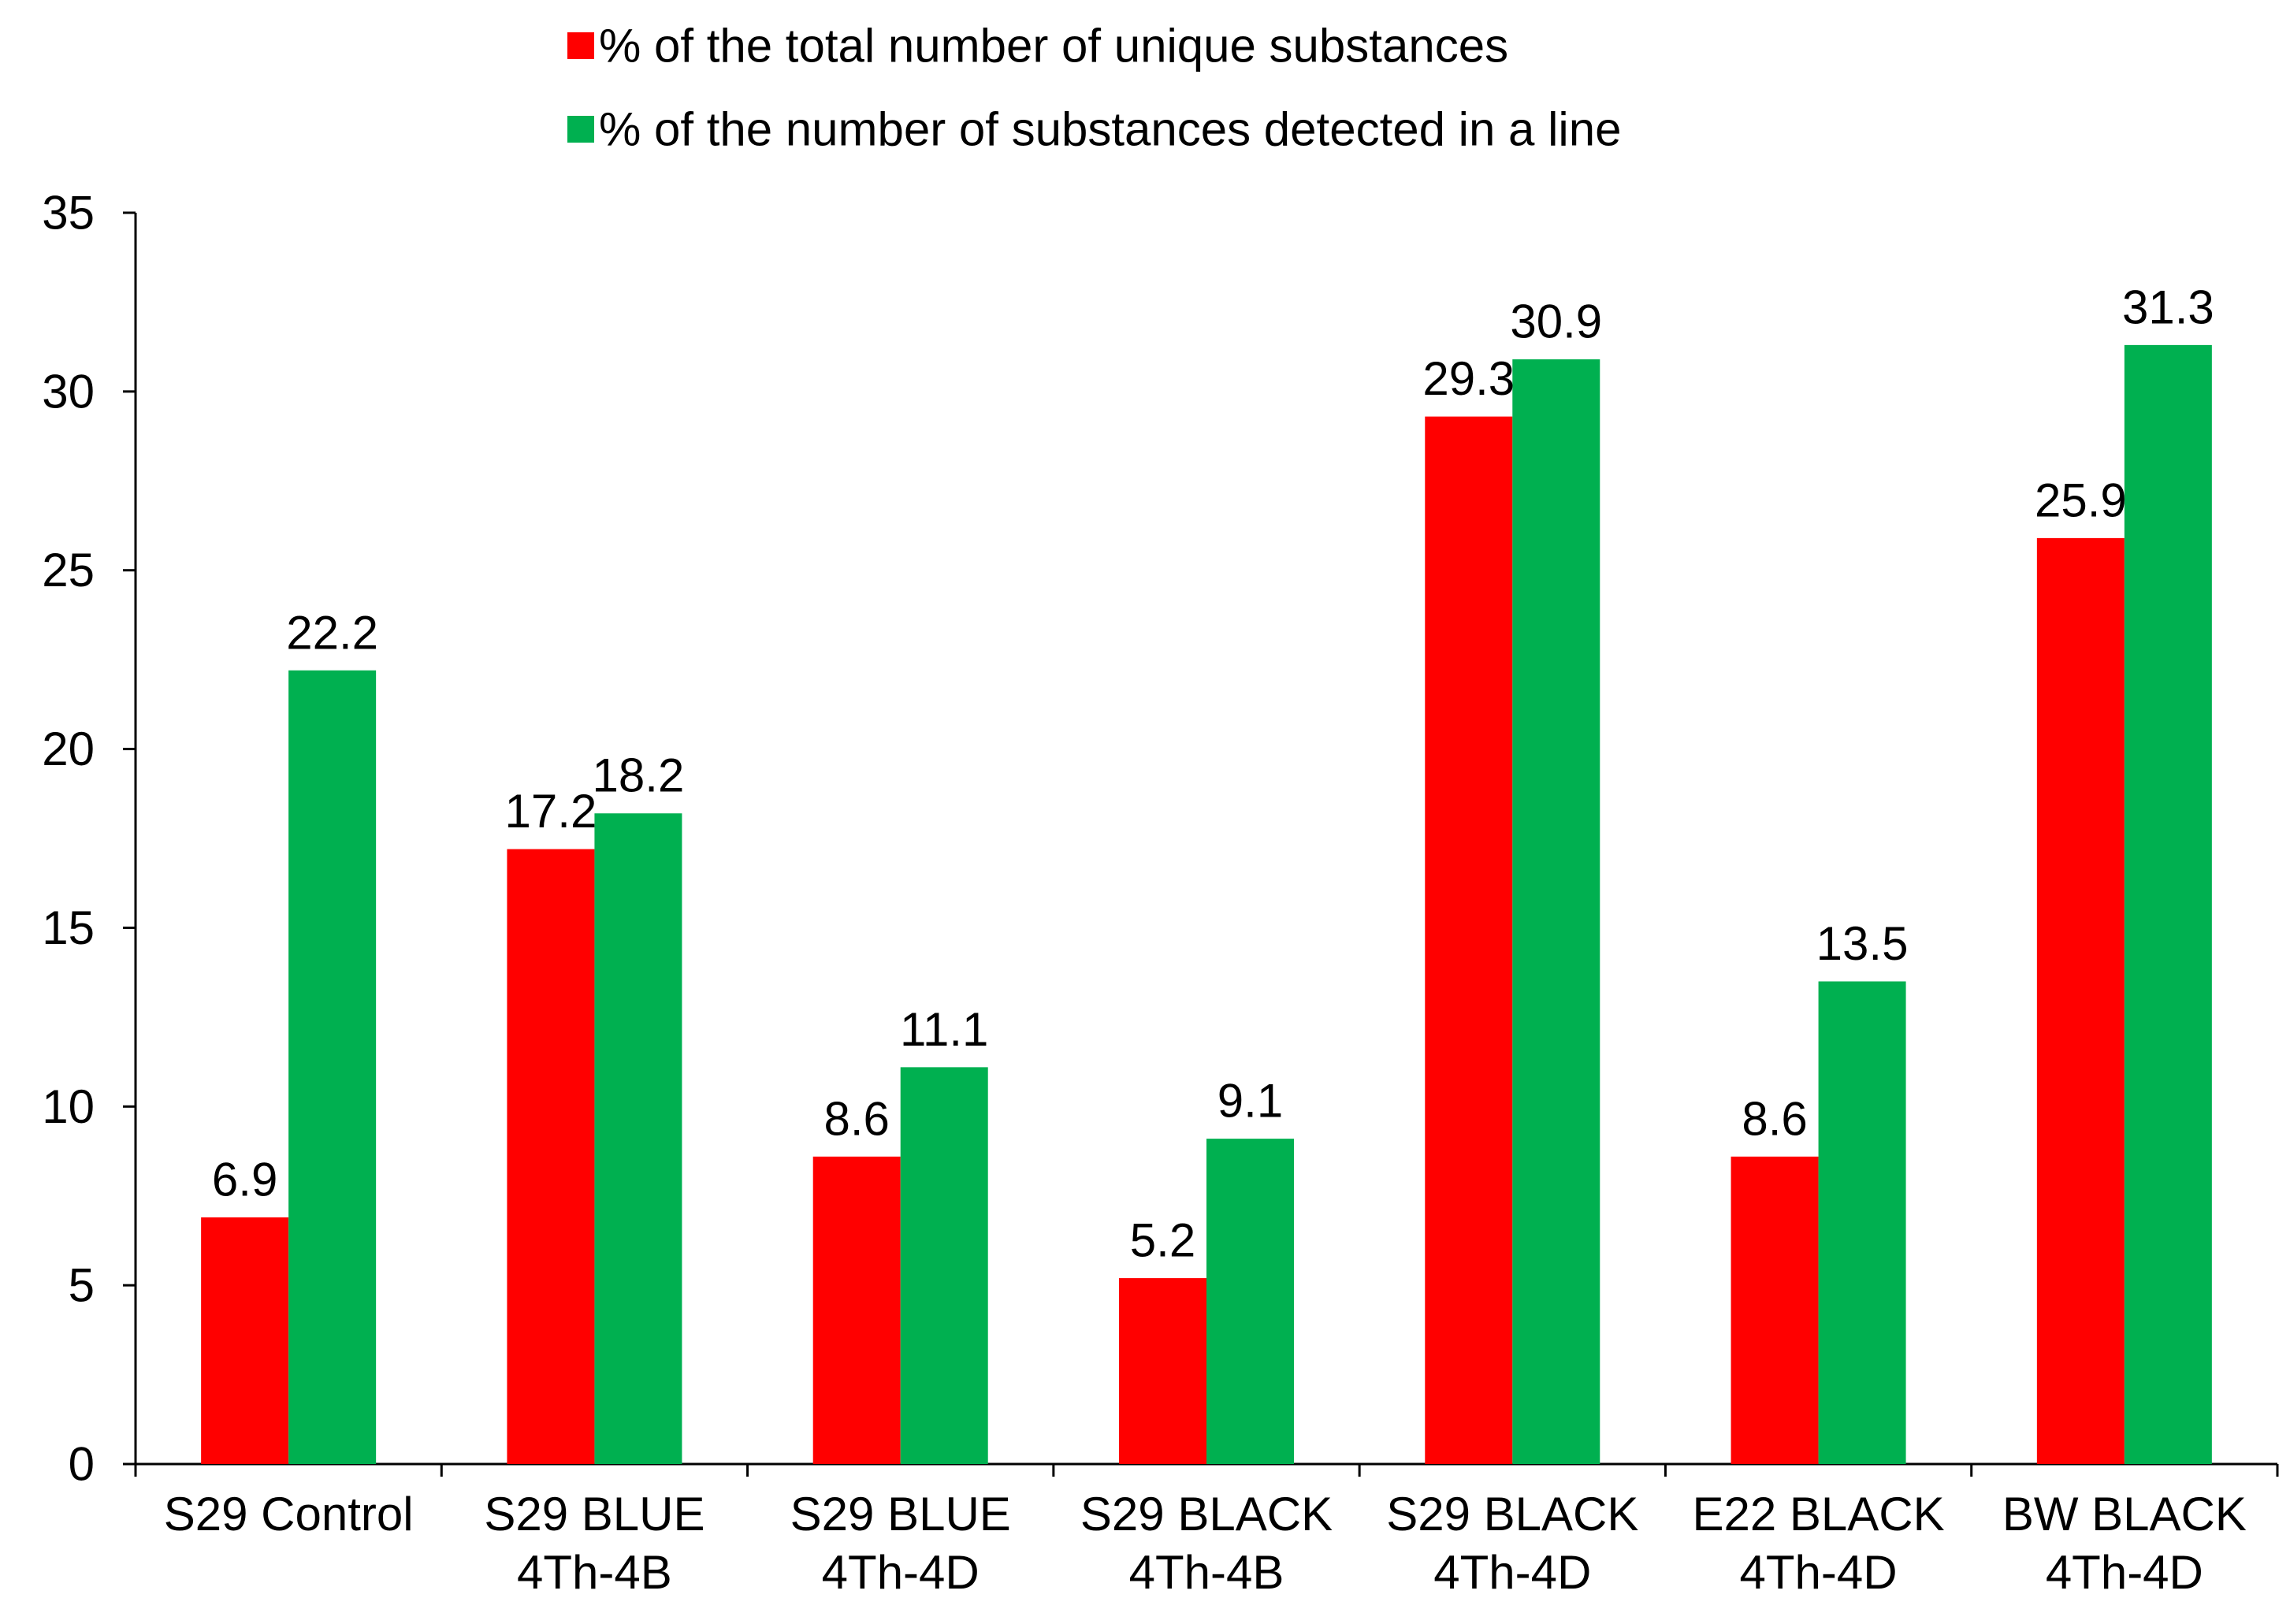  Describe the element at coordinates (244, 1179) in the screenshot. I see `value-label-series1-1: 6.9` at that location.